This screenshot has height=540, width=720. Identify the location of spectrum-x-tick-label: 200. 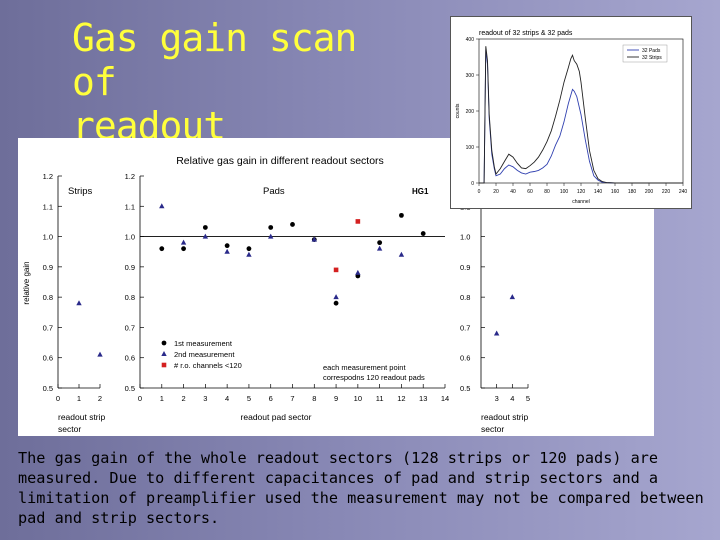
(649, 192).